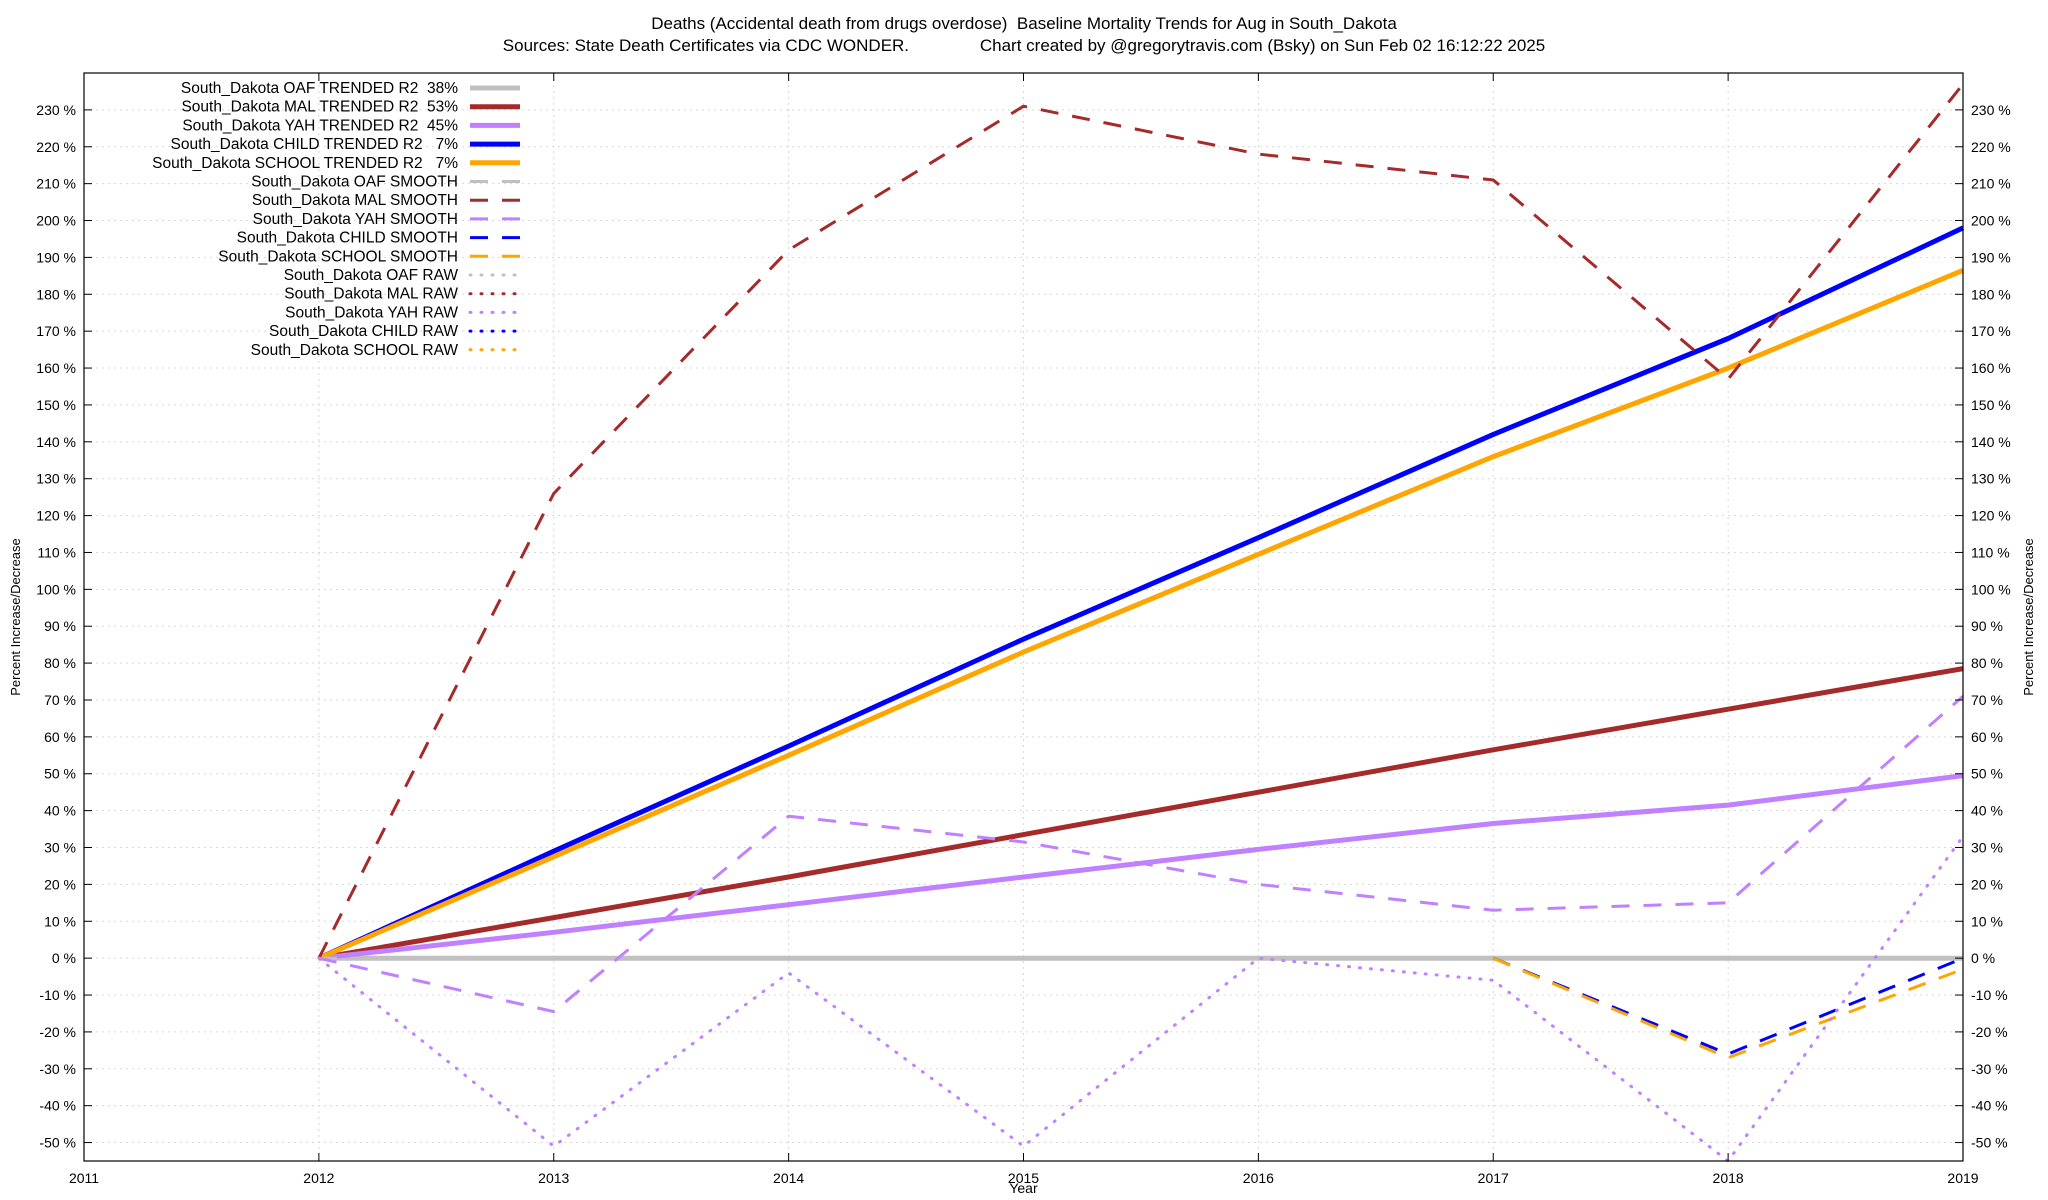 This screenshot has height=1200, width=2048. Describe the element at coordinates (1989, 1106) in the screenshot. I see `y2-tick-label: -40 %` at that location.